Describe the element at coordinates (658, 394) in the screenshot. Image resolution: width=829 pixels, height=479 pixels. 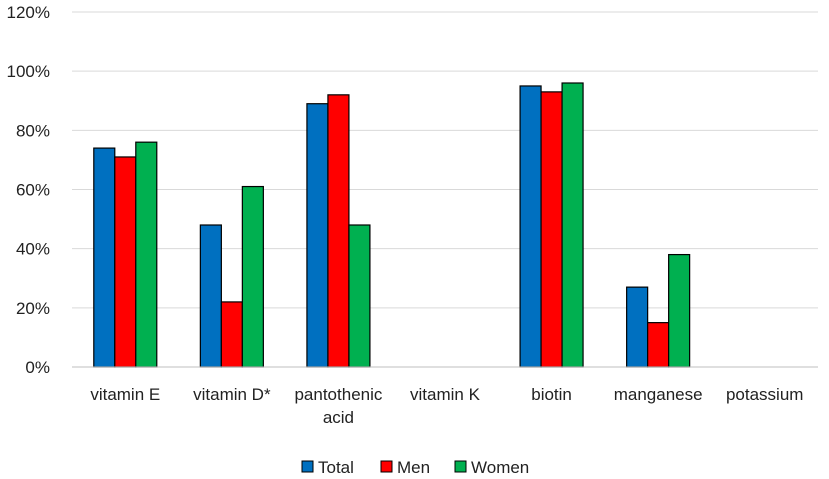
I see `x-category-label: manganese` at that location.